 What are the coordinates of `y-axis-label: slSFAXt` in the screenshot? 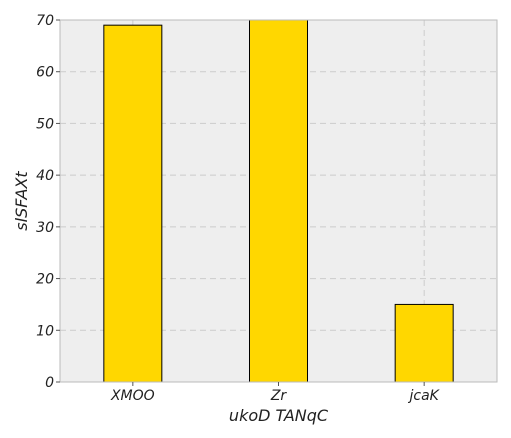 It's located at (21, 201).